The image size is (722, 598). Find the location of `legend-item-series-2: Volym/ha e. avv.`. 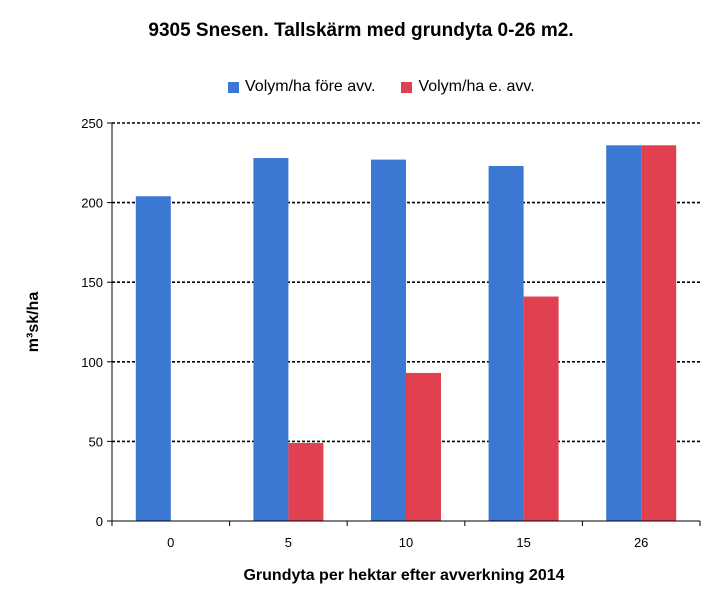

legend-item-series-2: Volym/ha e. avv. is located at coordinates (468, 87).